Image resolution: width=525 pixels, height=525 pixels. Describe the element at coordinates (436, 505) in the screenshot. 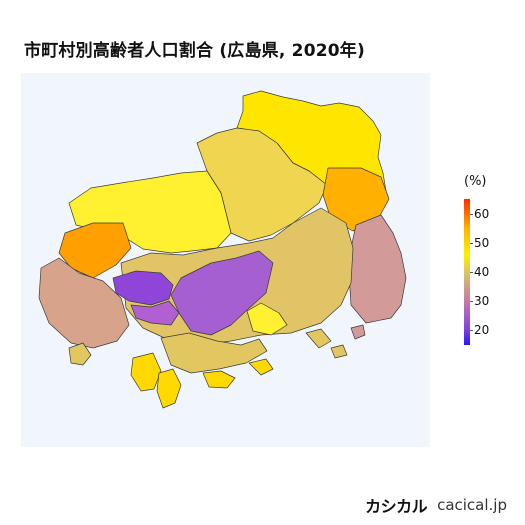

I see `brand: カシカル cacical.jp` at that location.